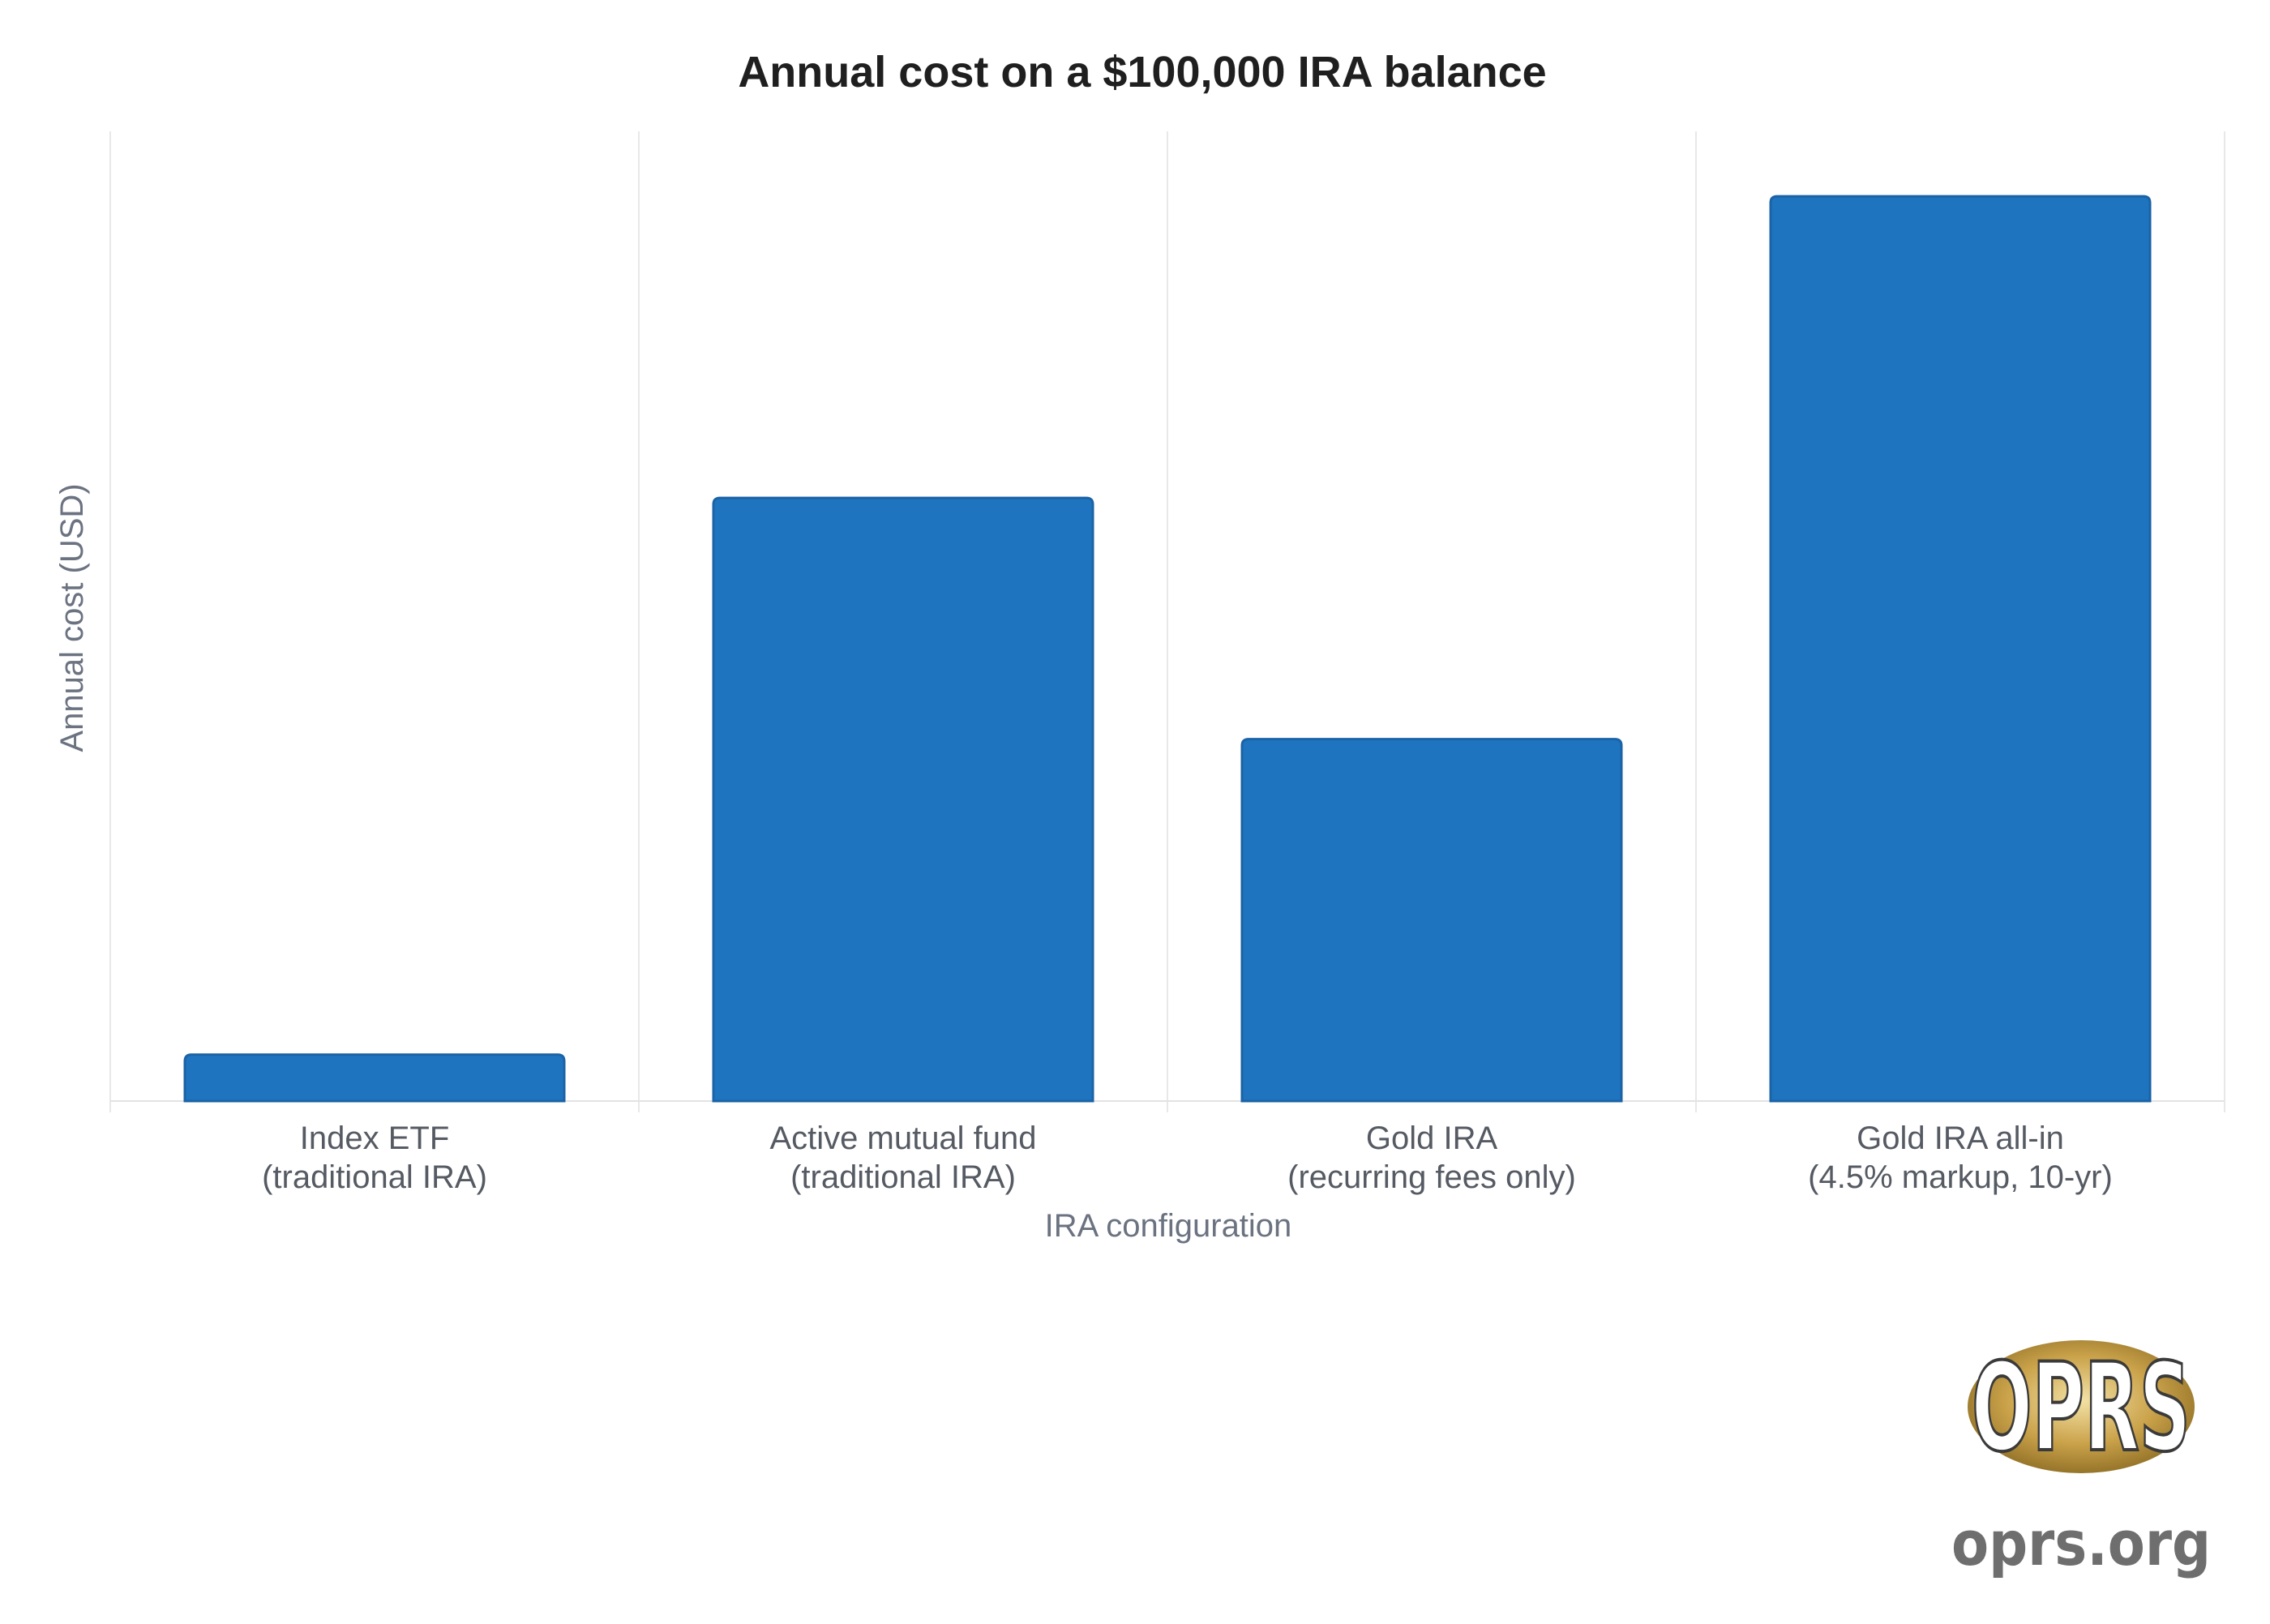 Image resolution: width=2270 pixels, height=1624 pixels. Describe the element at coordinates (1960, 1177) in the screenshot. I see `x-tick-label-4-line-2: (4.5% markup, 10-yr)` at that location.